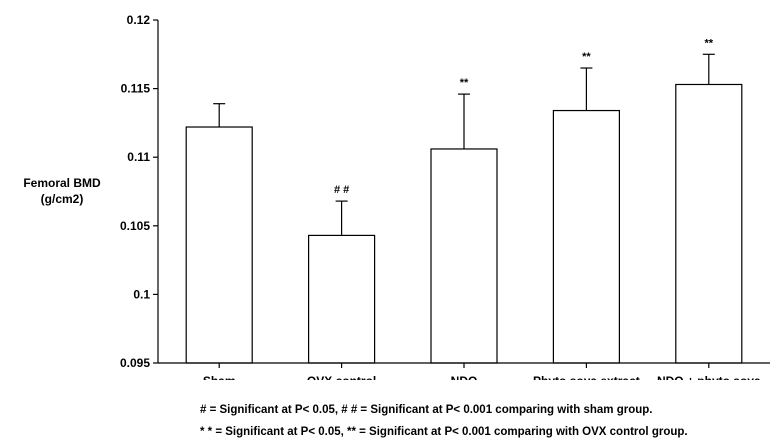 The image size is (779, 444). What do you see at coordinates (464, 377) in the screenshot?
I see `x-category-label: NDO` at bounding box center [464, 377].